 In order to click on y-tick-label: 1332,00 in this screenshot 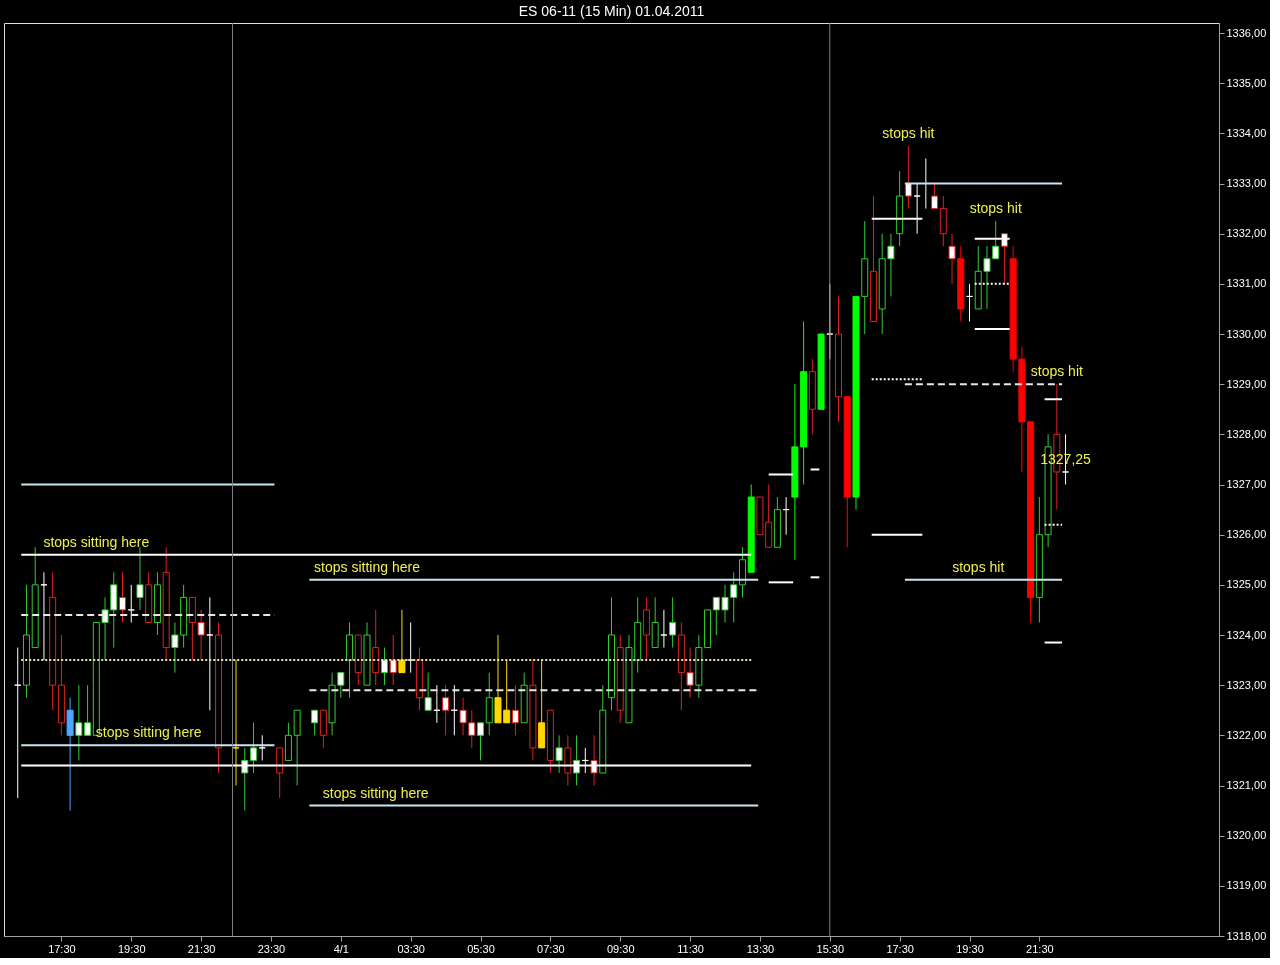, I will do `click(1246, 233)`.